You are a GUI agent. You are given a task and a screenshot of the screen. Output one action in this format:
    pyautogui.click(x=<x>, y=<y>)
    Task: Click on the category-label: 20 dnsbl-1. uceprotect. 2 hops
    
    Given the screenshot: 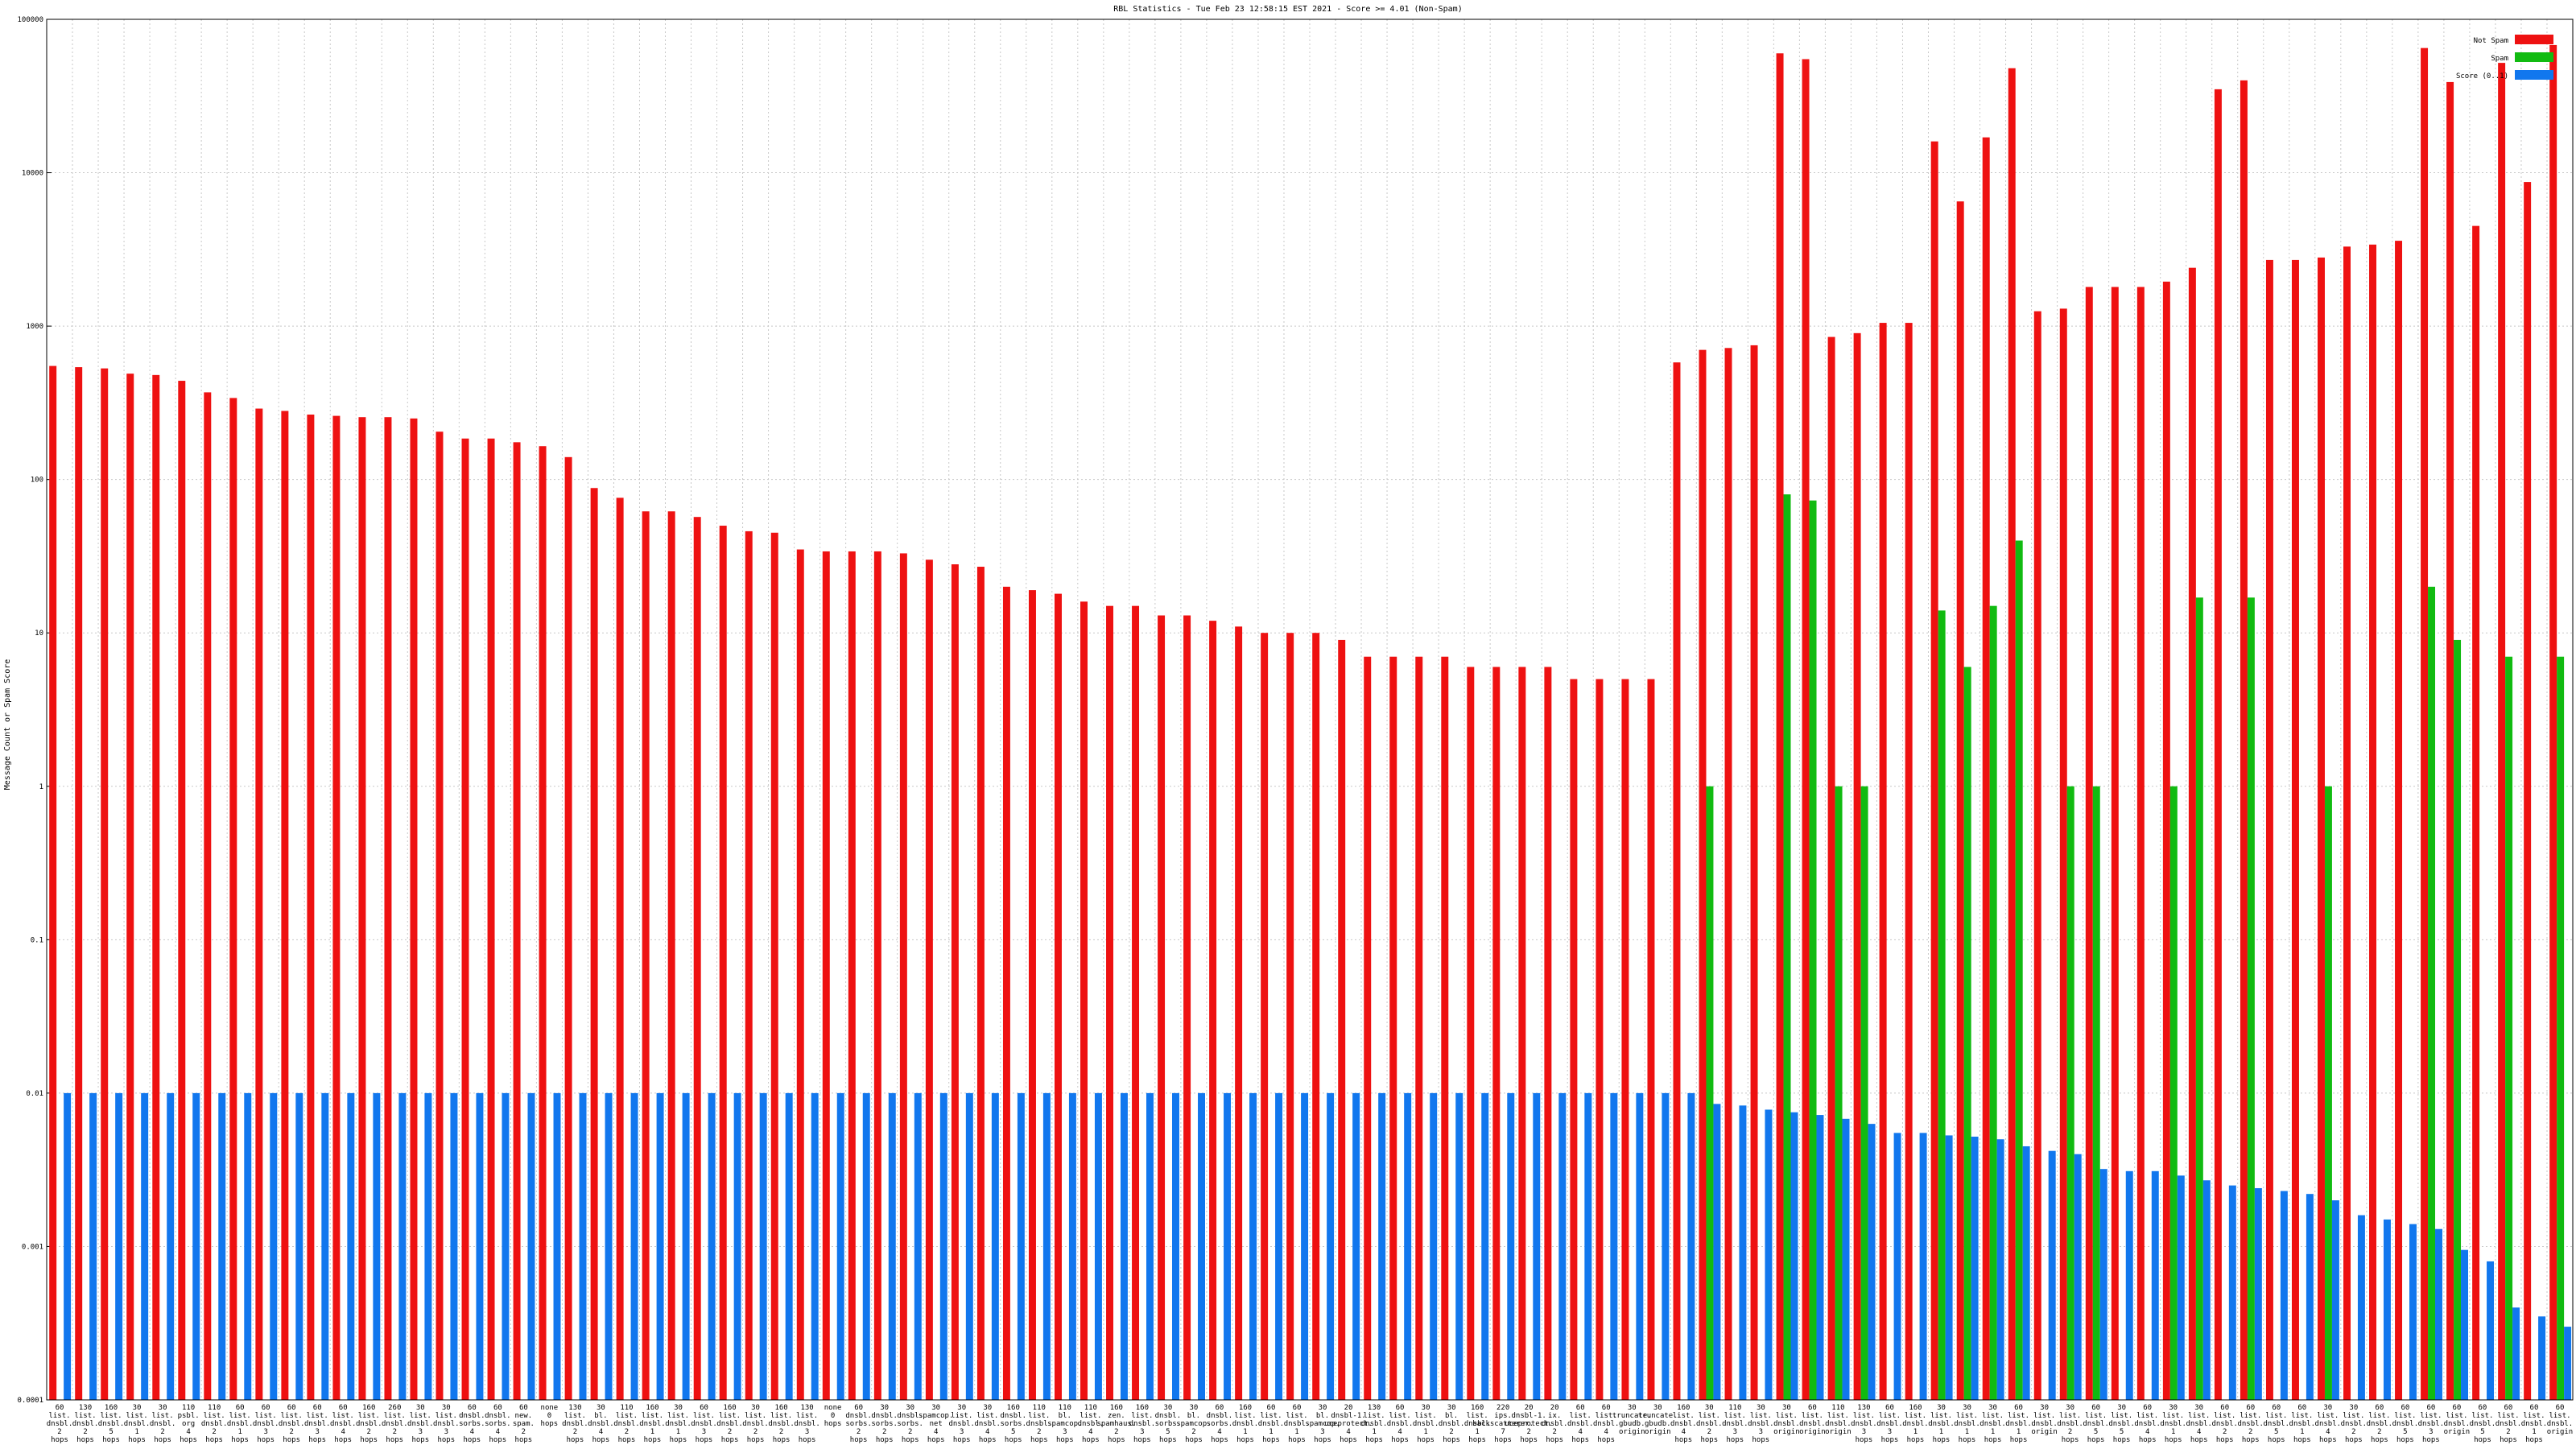 What is the action you would take?
    pyautogui.click(x=1529, y=1424)
    